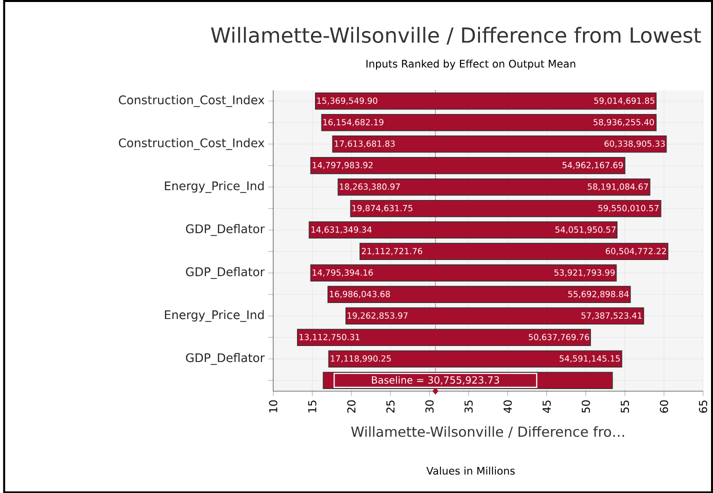 The image size is (713, 493). I want to click on annotation: 14,797,983.92, so click(342, 165).